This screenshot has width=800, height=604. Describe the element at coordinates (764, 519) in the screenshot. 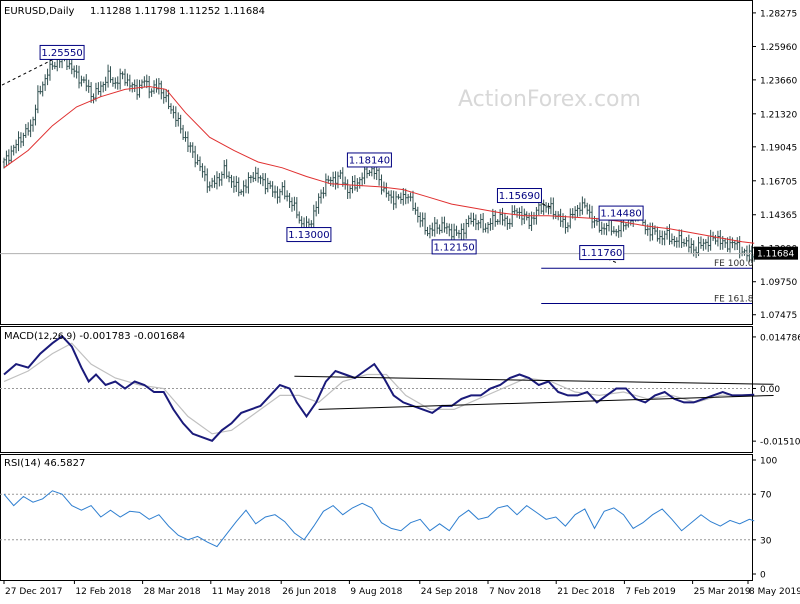

I see `rsi-axis: 100 70 30 0` at that location.